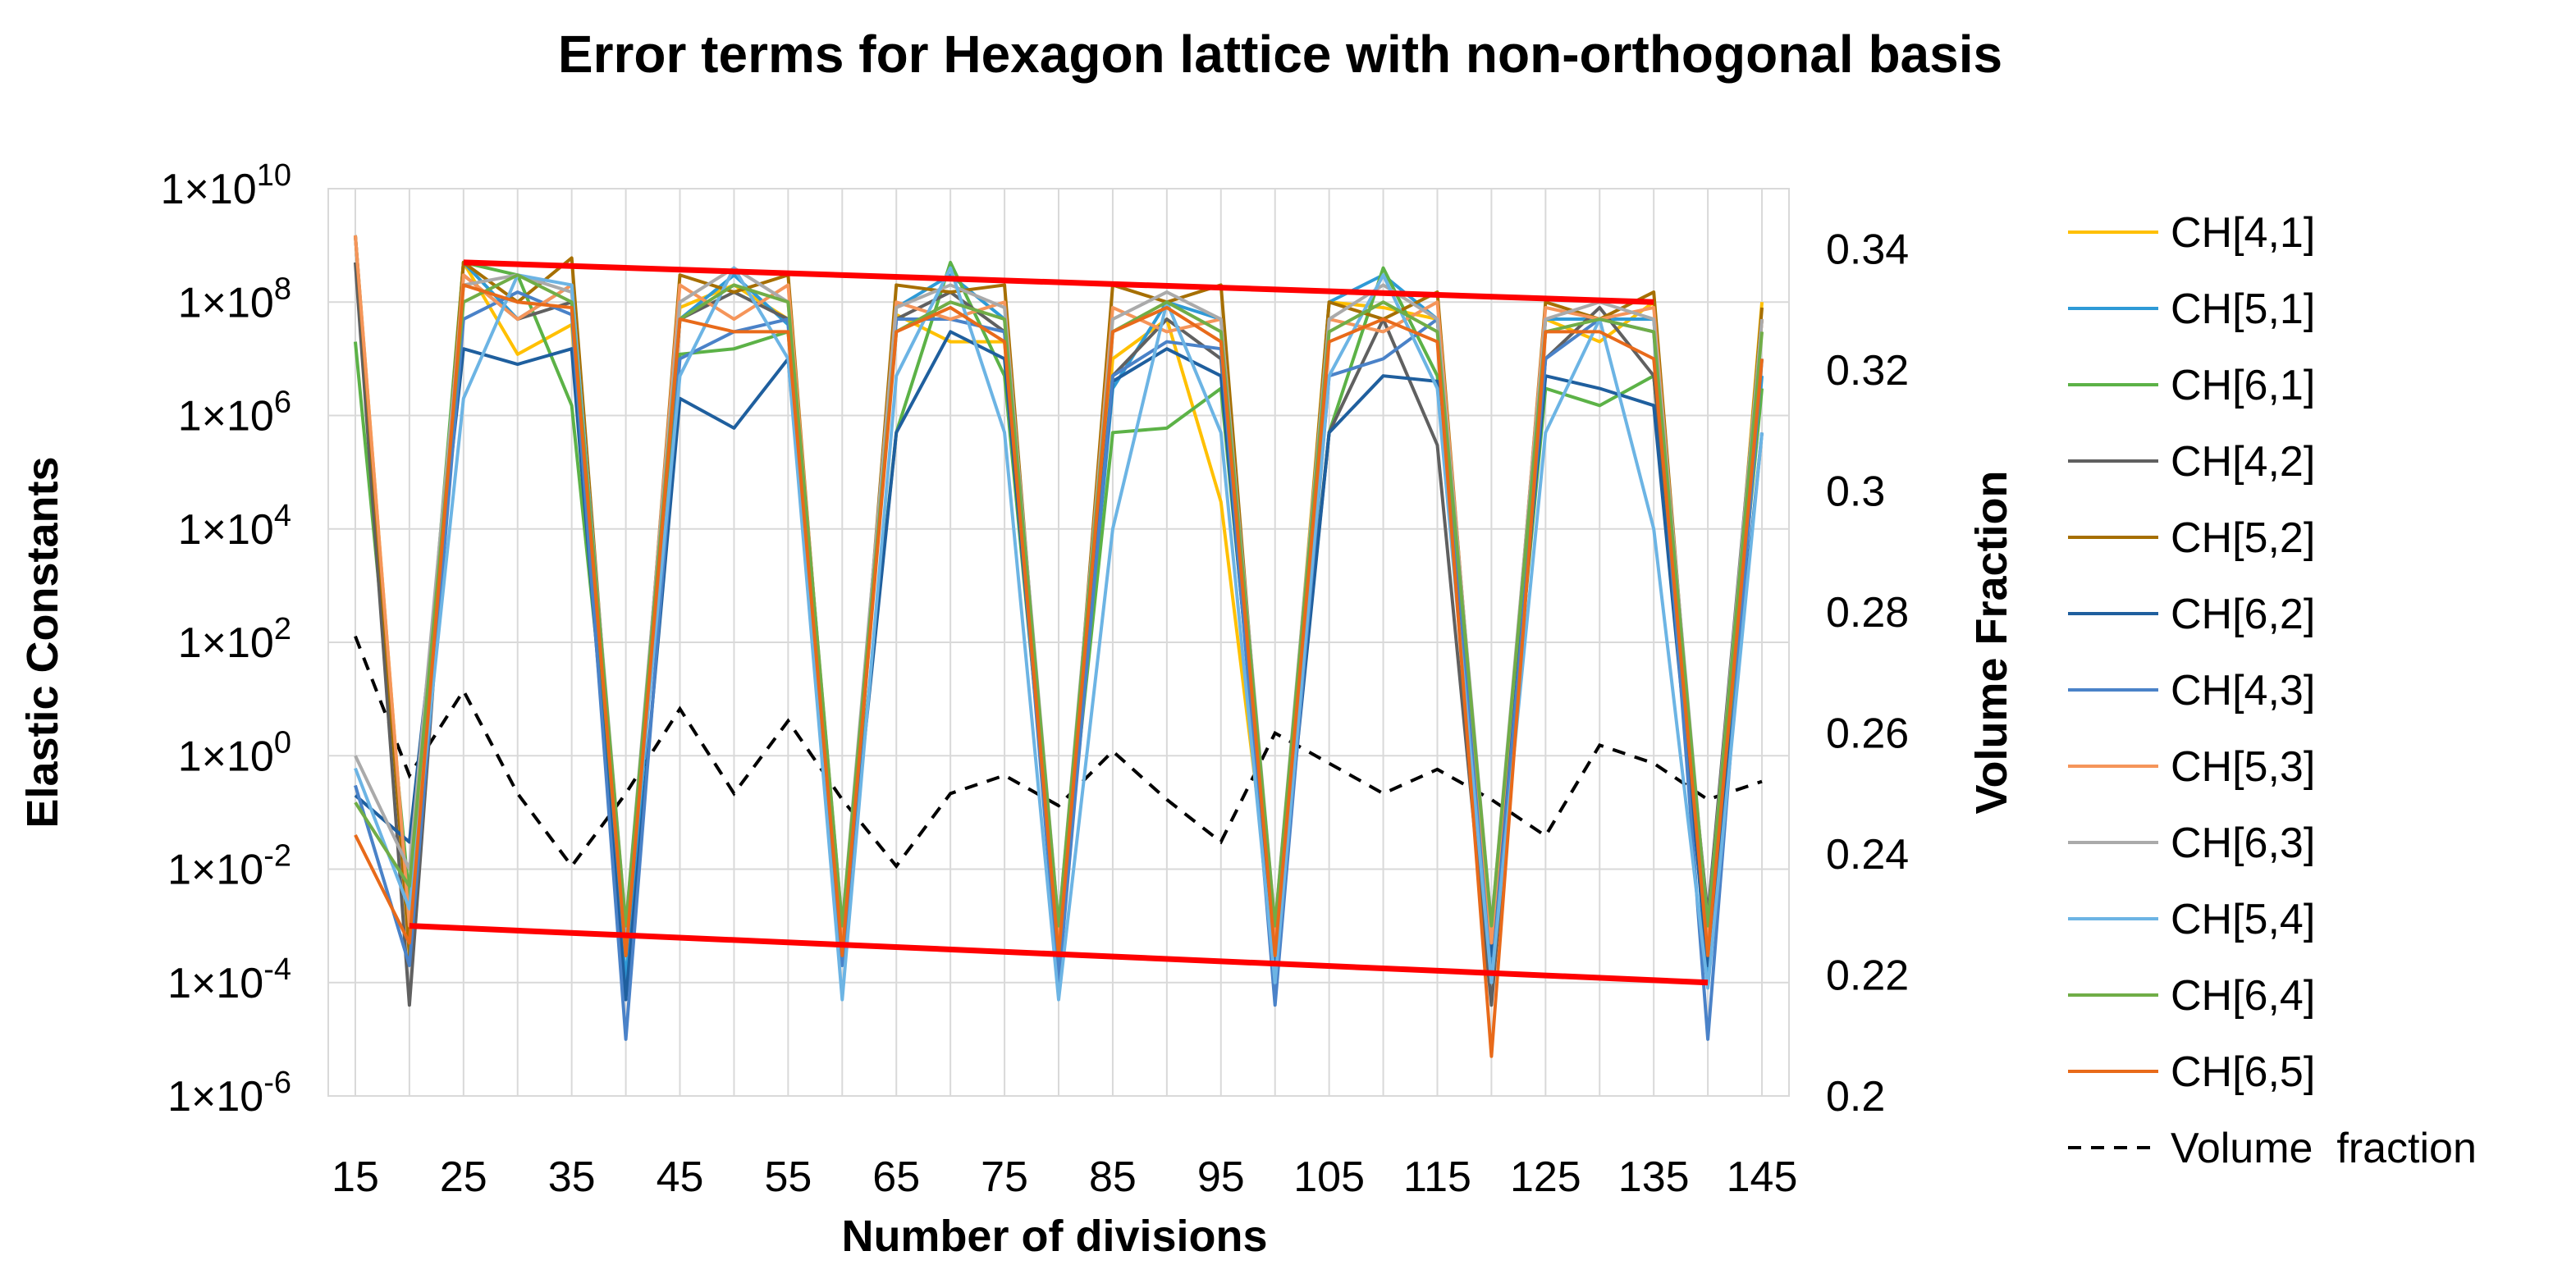  What do you see at coordinates (229, 1093) in the screenshot?
I see `y-tick-label: 1×10⁻⁶` at bounding box center [229, 1093].